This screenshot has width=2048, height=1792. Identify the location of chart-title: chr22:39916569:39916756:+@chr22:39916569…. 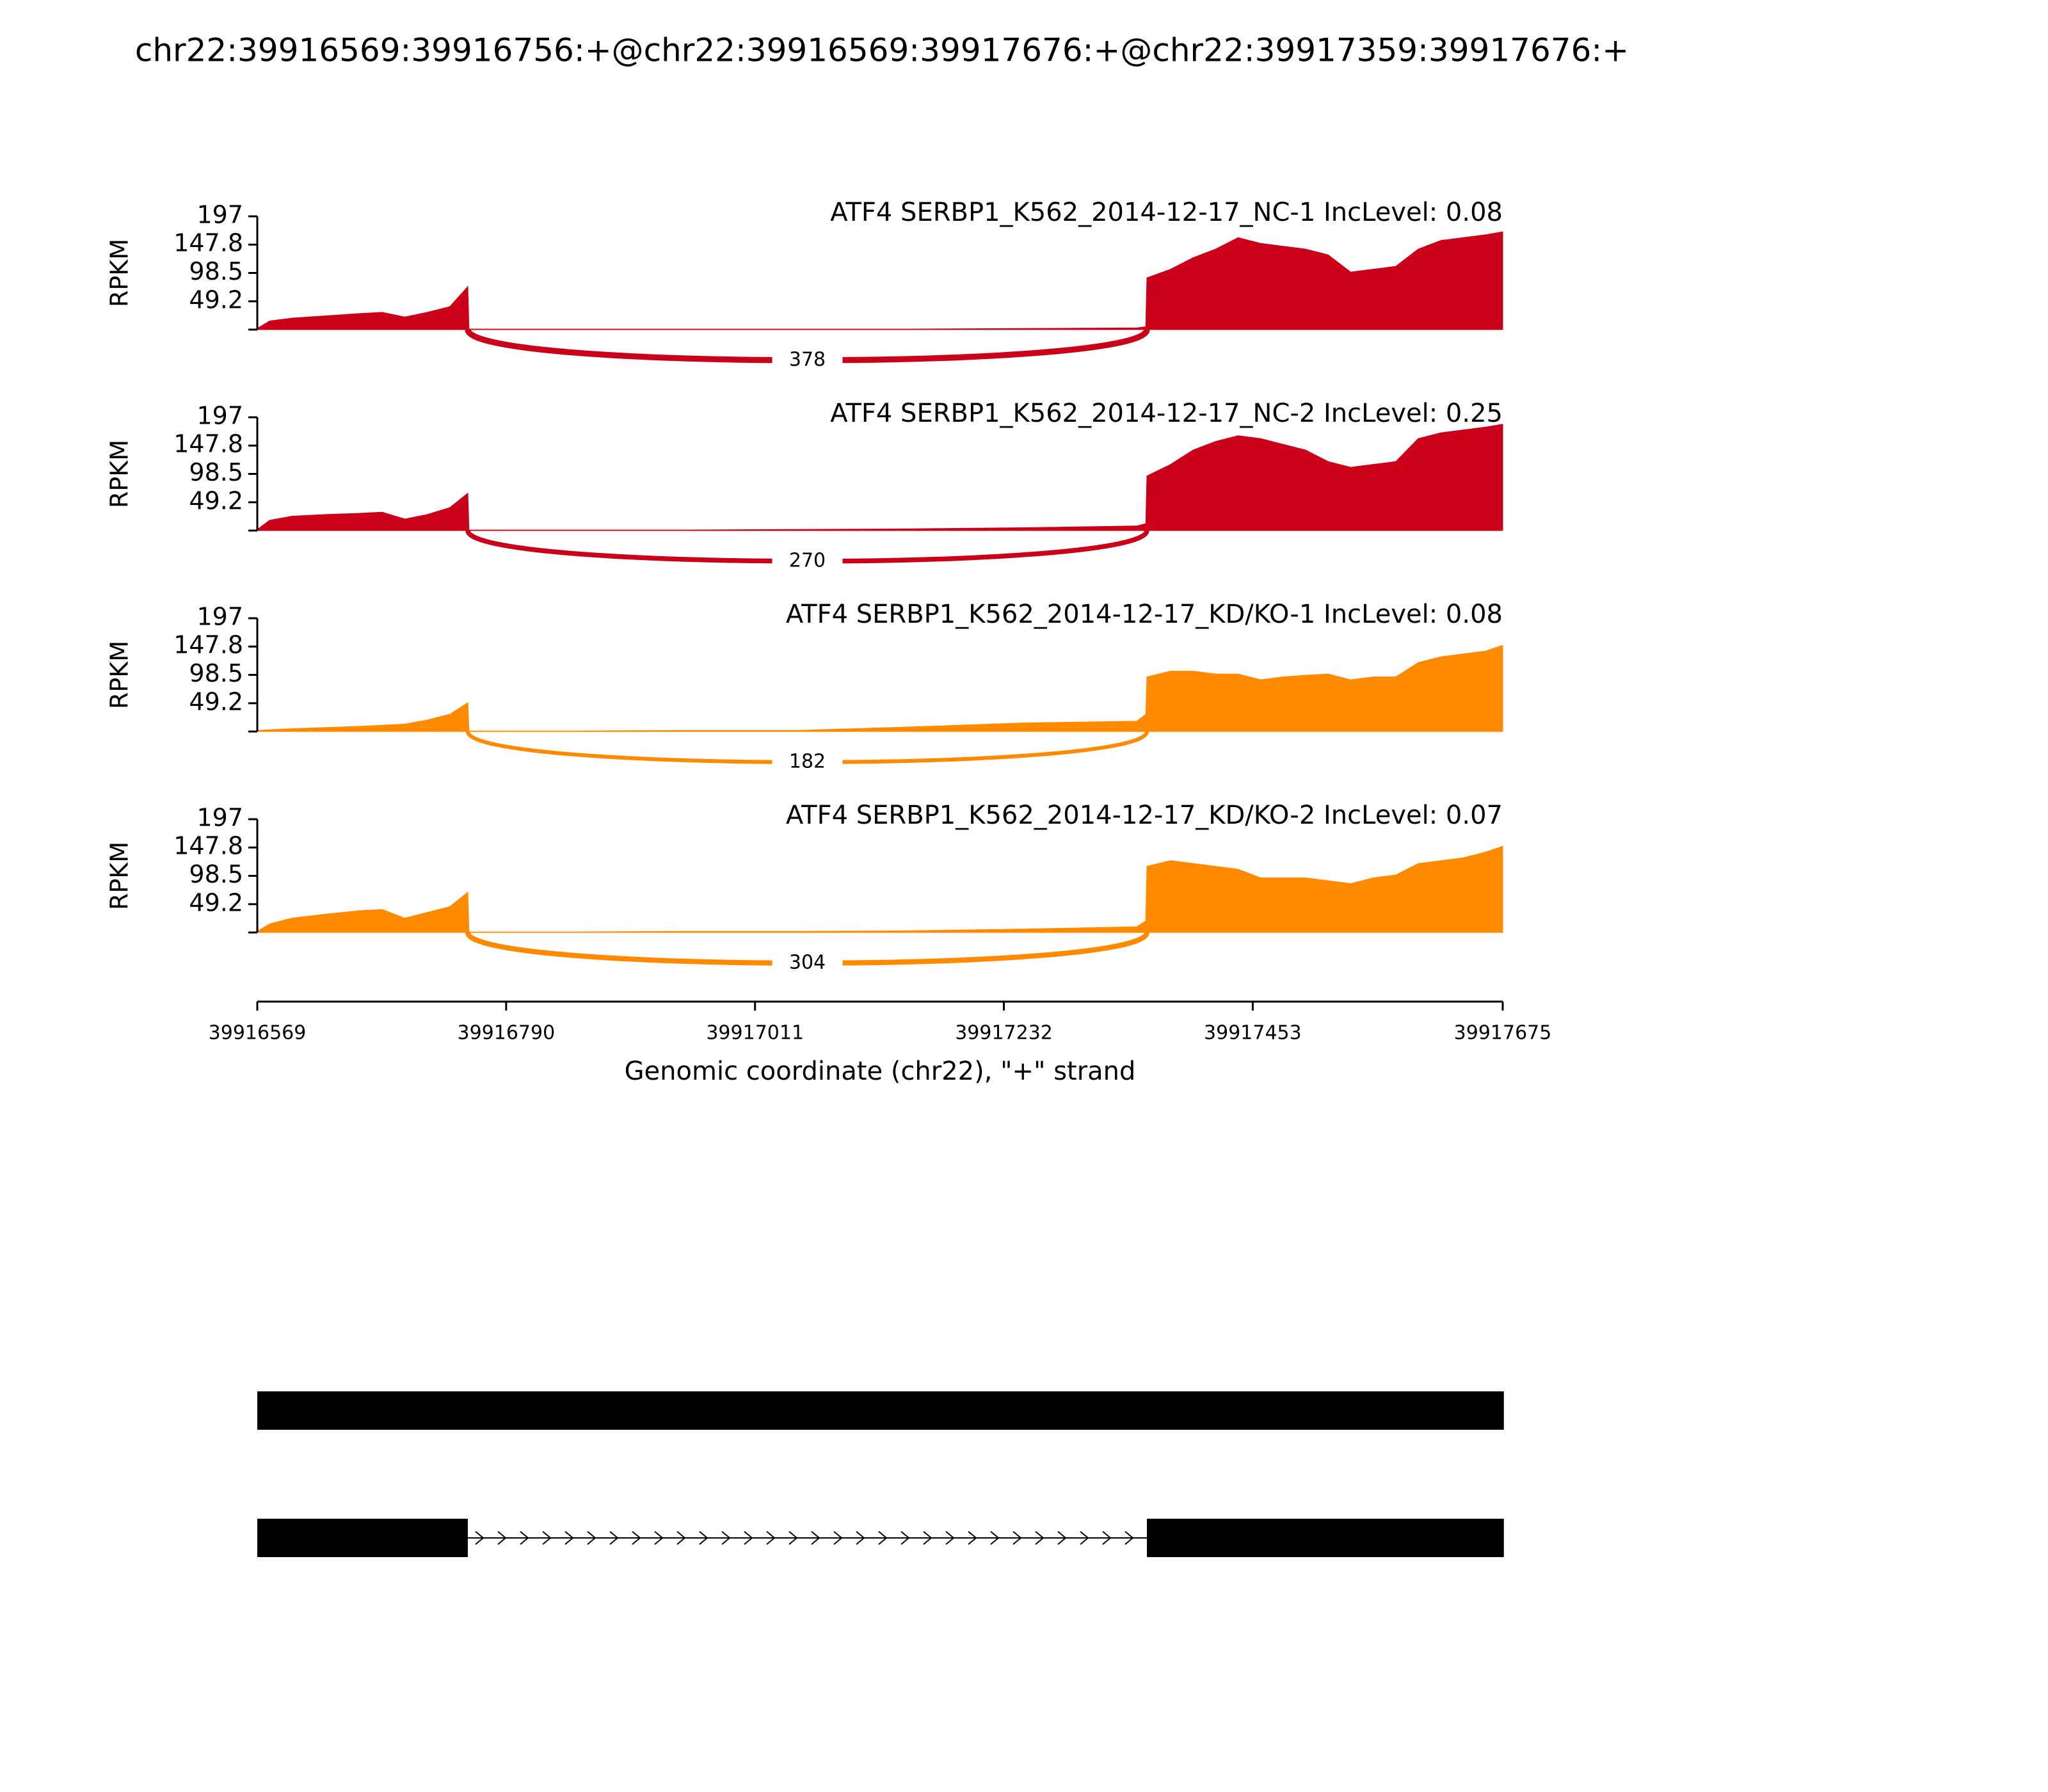
(882, 50).